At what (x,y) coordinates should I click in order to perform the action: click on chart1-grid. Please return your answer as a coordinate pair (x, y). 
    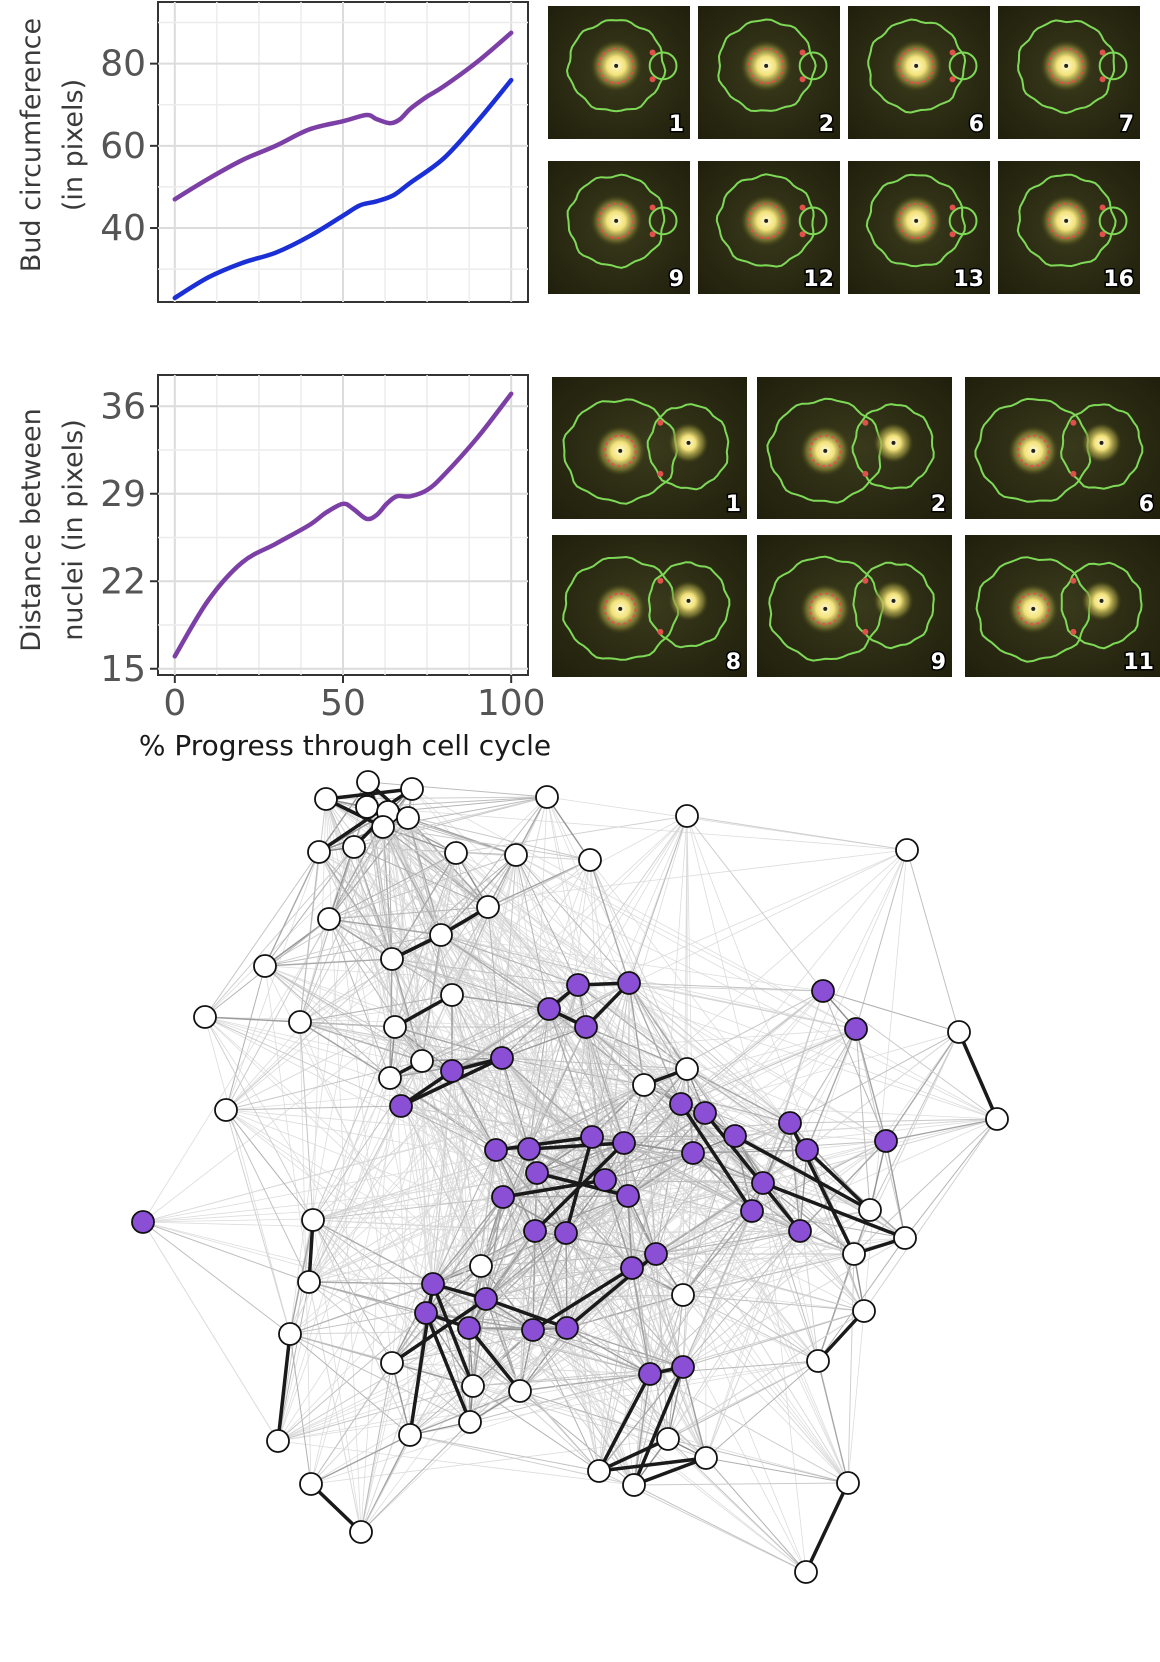
    Looking at the image, I should click on (343, 152).